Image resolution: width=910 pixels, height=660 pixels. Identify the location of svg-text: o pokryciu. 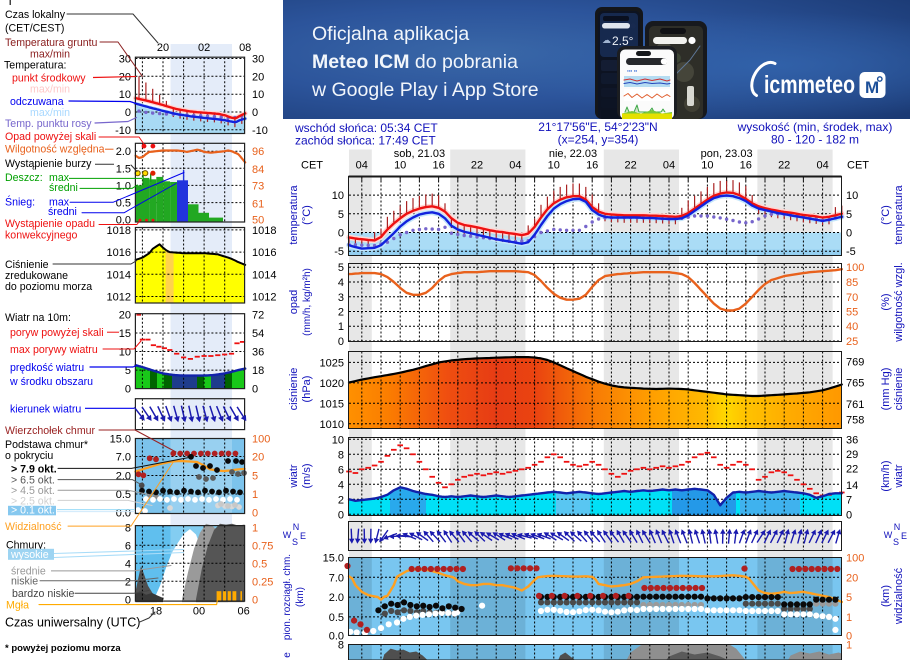
(29, 456).